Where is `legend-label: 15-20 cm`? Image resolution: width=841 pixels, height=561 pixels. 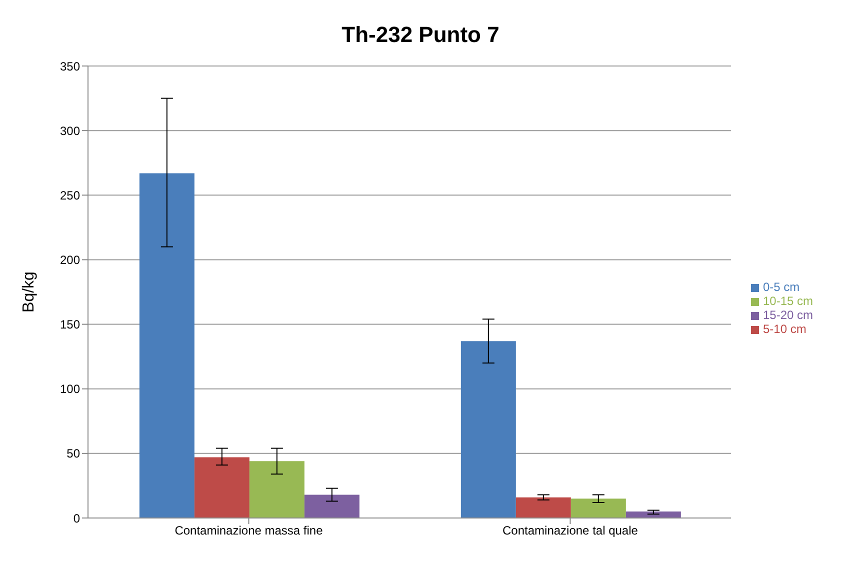 legend-label: 15-20 cm is located at coordinates (787, 315).